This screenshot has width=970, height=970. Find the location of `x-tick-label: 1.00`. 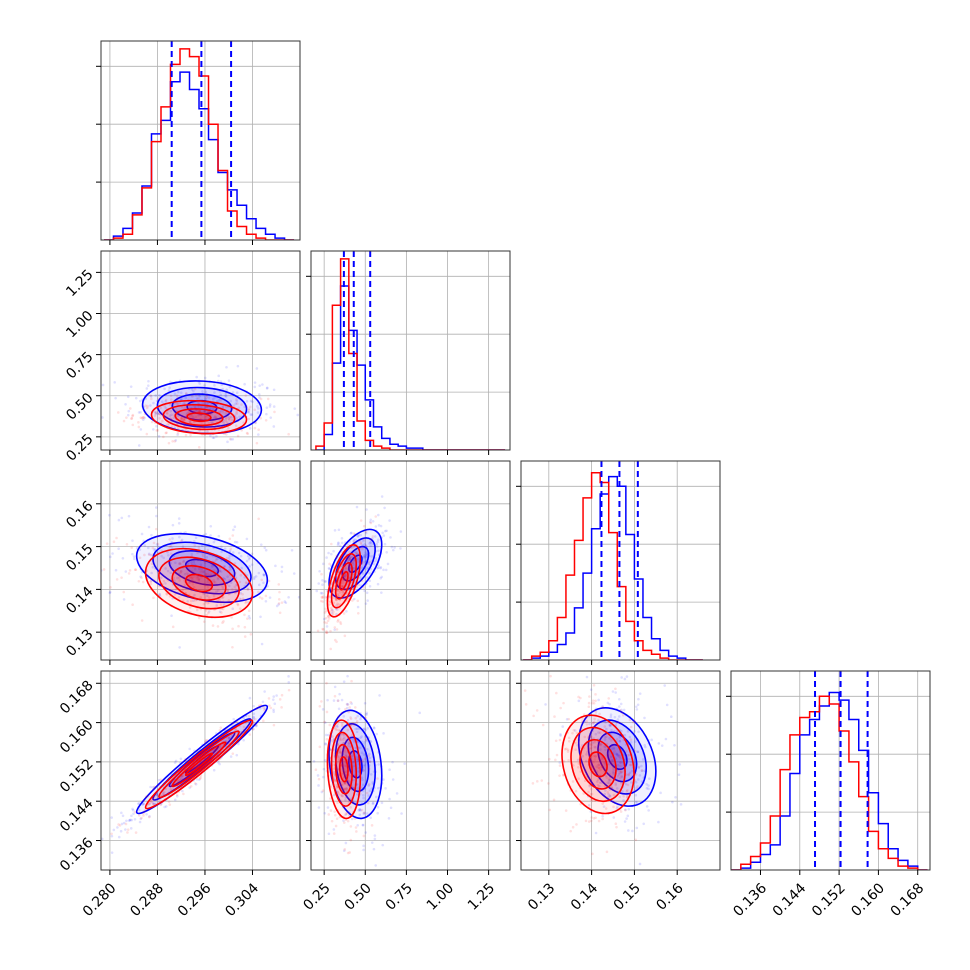

x-tick-label: 1.00 is located at coordinates (440, 896).